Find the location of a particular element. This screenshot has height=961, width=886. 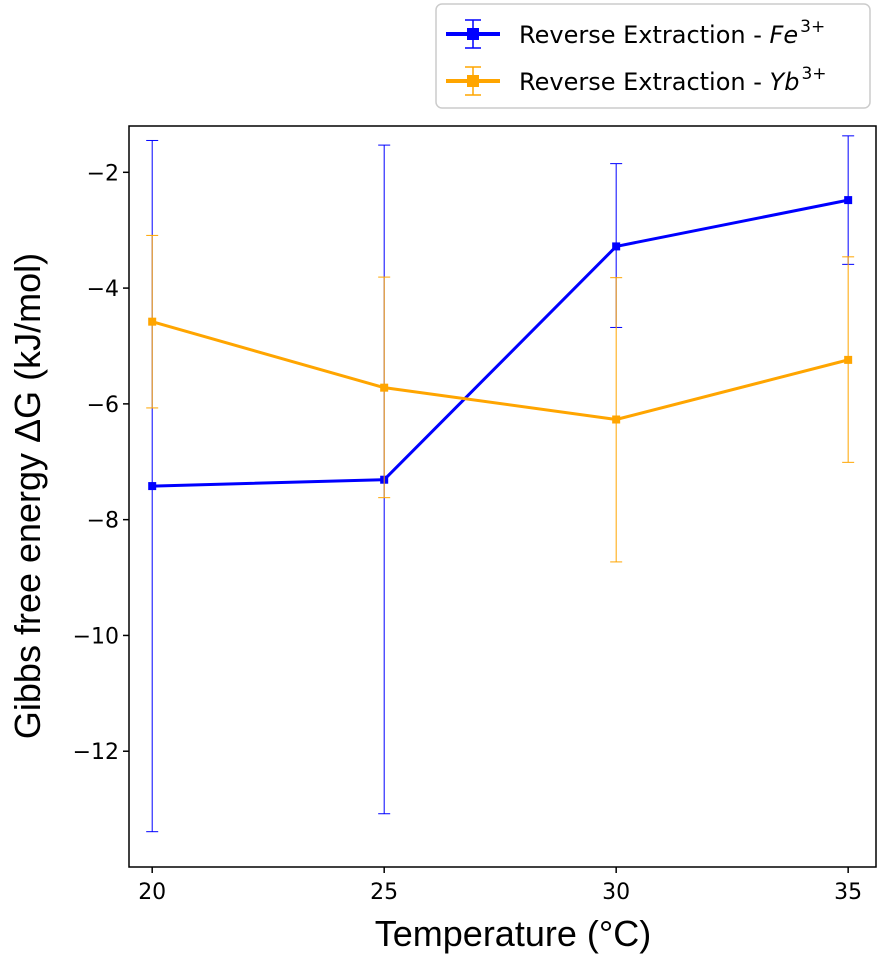

y-tick-label: −4 is located at coordinates (103, 289).